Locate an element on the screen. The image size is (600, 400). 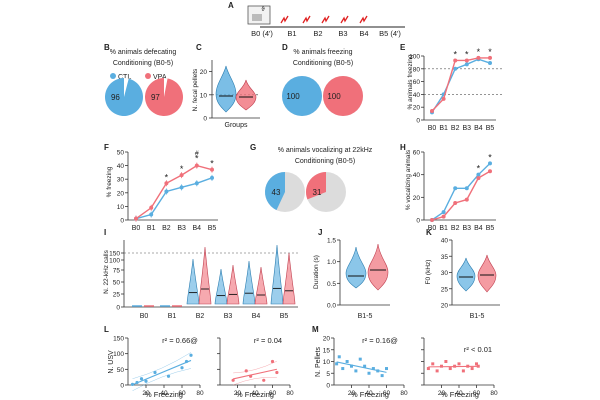
l2-xtick-label: 60 is located at coordinates (273, 393).